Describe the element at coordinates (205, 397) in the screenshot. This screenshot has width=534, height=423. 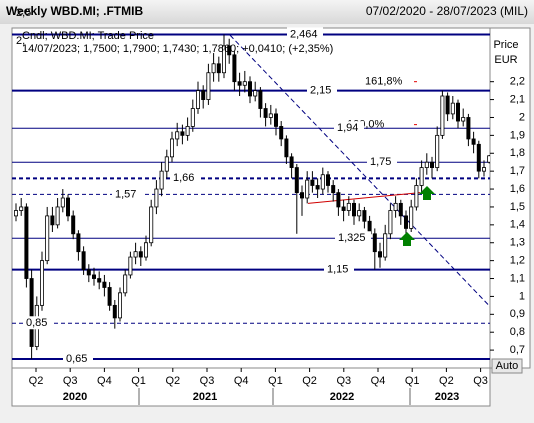
I see `year-label: 2021` at that location.